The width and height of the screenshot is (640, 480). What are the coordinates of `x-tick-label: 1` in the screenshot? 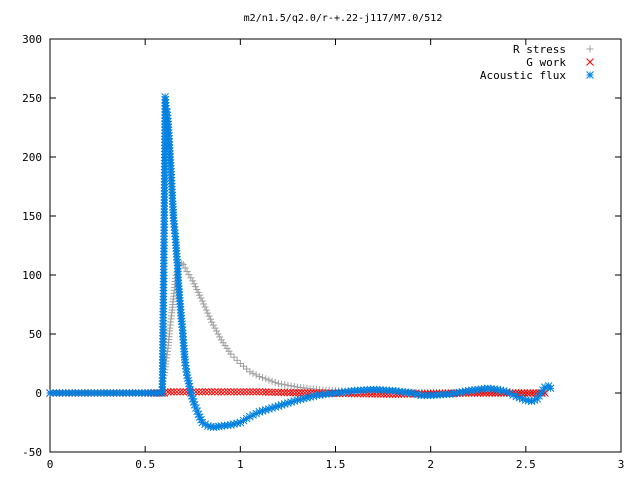 It's located at (240, 464).